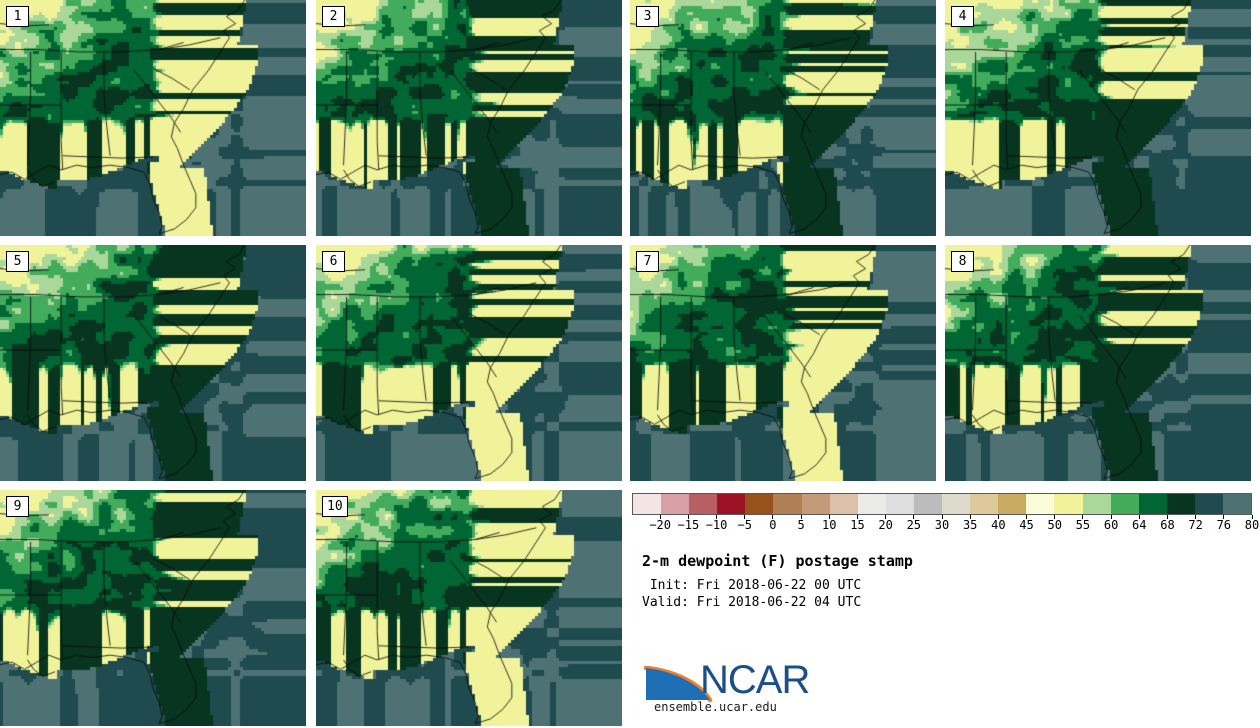  Describe the element at coordinates (755, 680) in the screenshot. I see `ncar-wordmark: NCAR` at that location.